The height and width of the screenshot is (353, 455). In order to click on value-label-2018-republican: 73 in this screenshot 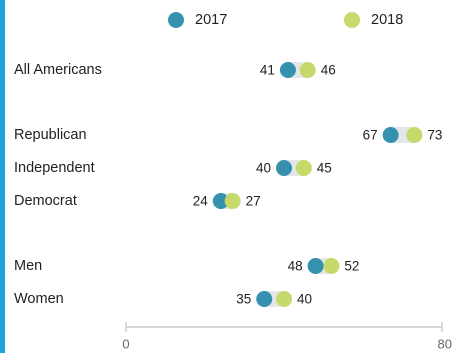, I will do `click(434, 135)`.